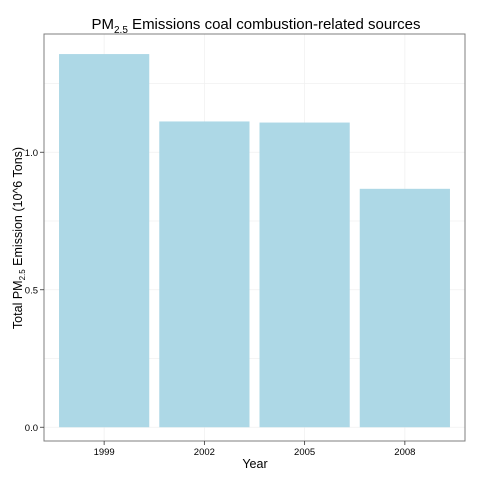  I want to click on chart-title-sub: 2.5, so click(121, 30).